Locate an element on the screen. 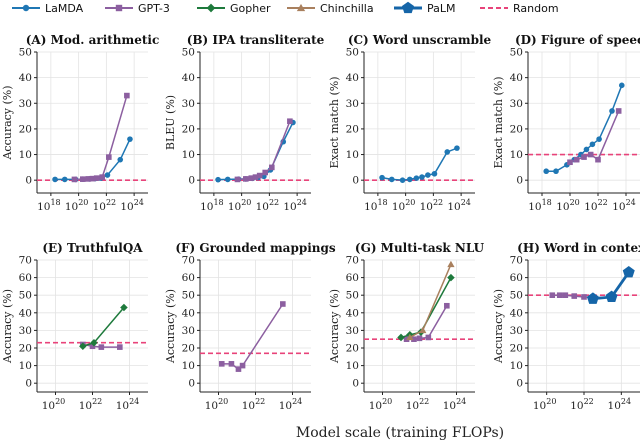 This screenshot has width=640, height=445. legend-label: Chinchilla is located at coordinates (347, 8).